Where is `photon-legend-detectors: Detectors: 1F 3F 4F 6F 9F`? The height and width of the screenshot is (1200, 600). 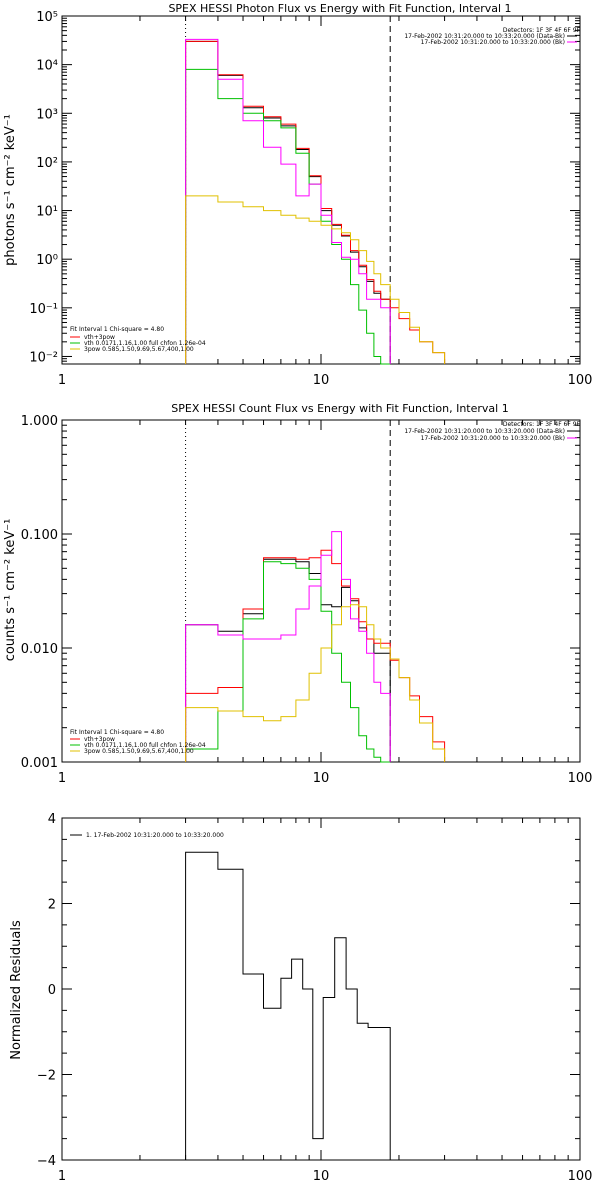
photon-legend-detectors: Detectors: 1F 3F 4F 6F 9F is located at coordinates (542, 30).